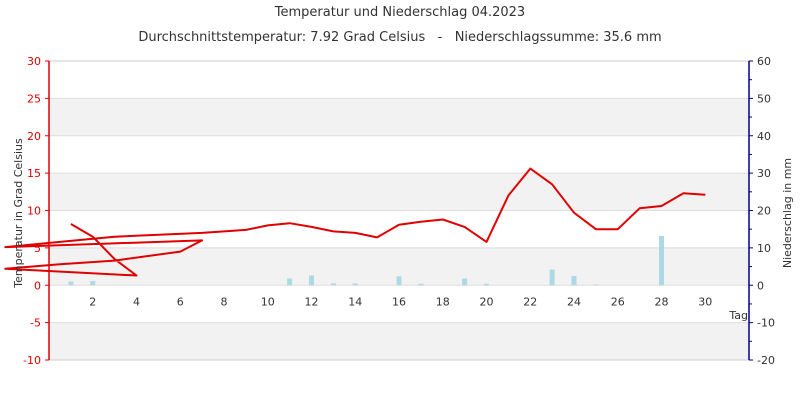 This screenshot has width=800, height=400. I want to click on y-left-tick-label: 25, so click(34, 98).